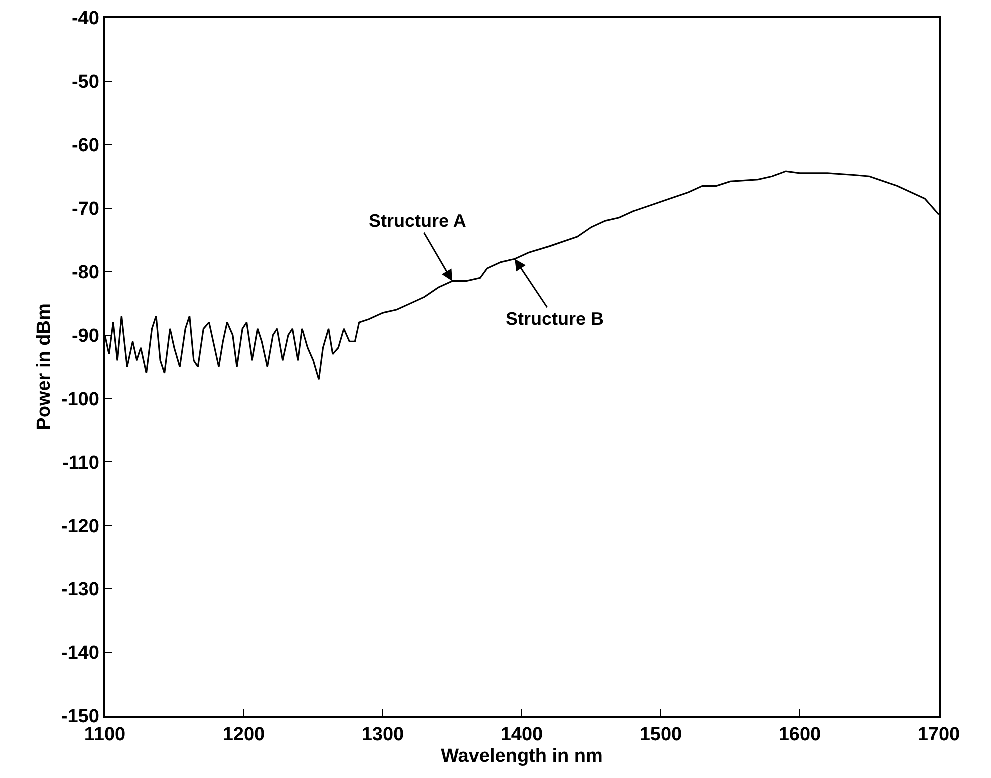 The height and width of the screenshot is (778, 991). What do you see at coordinates (81, 463) in the screenshot?
I see `y-tick-label: -110` at bounding box center [81, 463].